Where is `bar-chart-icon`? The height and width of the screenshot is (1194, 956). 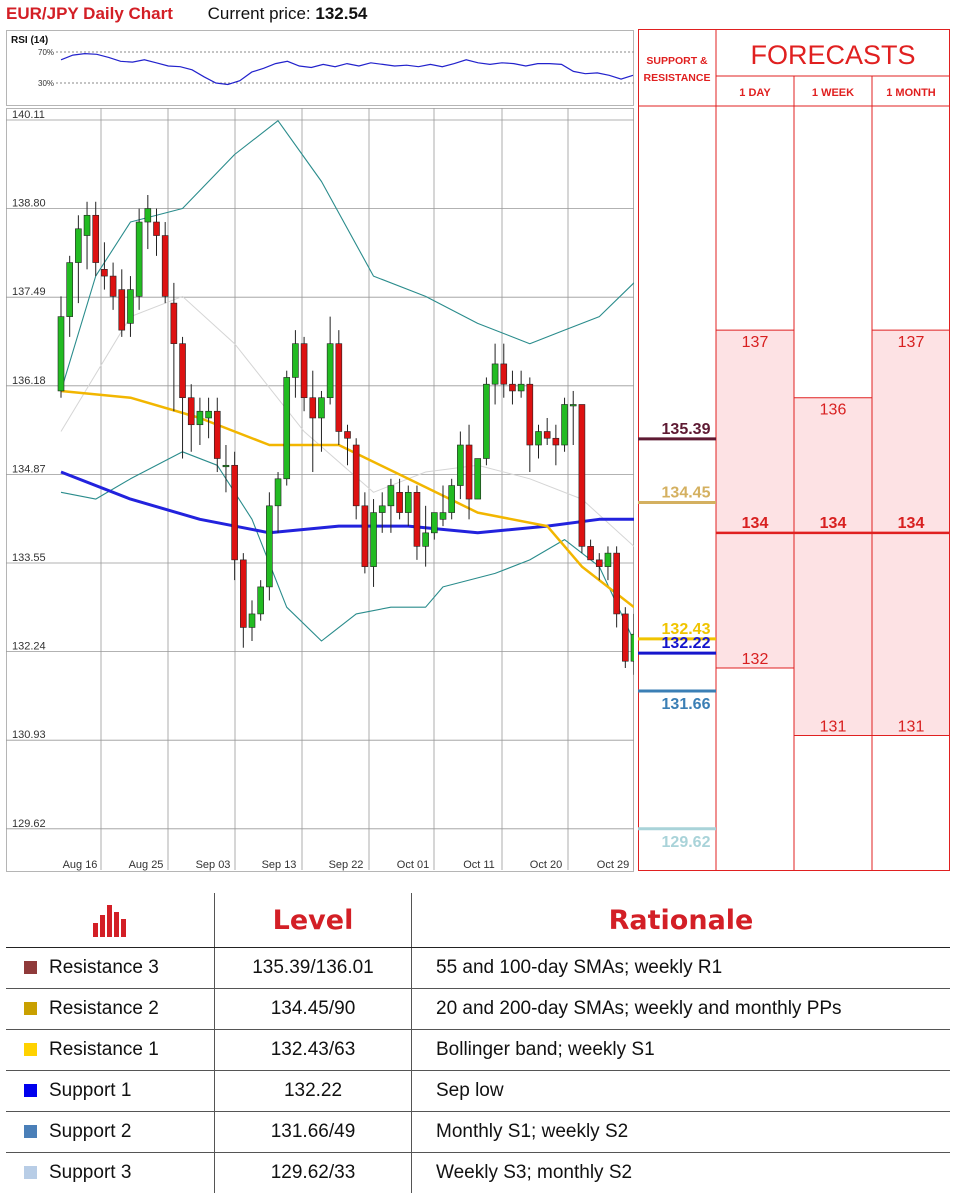
bar-chart-icon is located at coordinates (109, 921).